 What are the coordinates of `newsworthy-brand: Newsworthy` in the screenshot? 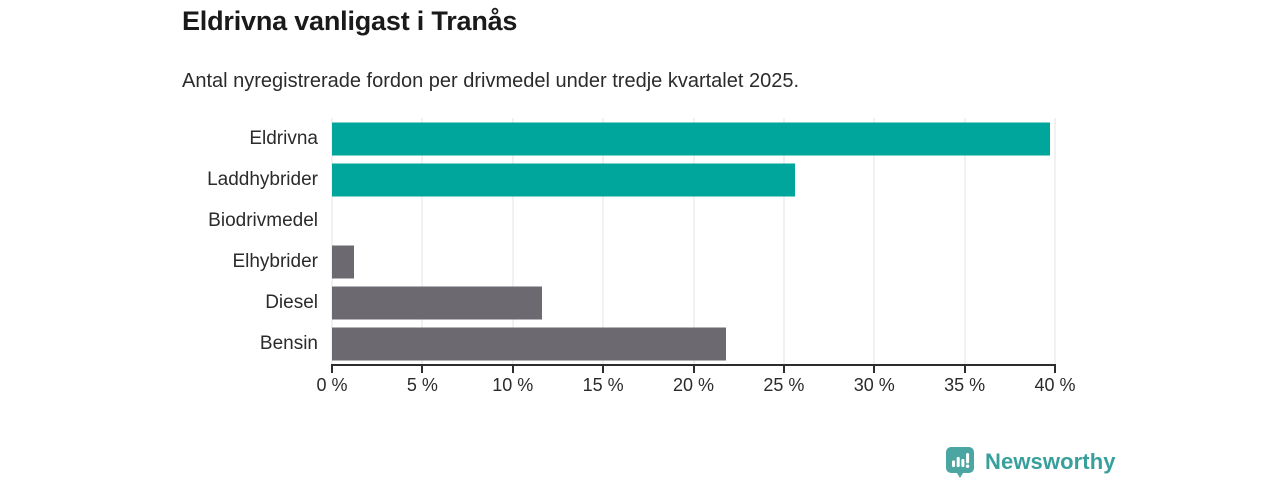 It's located at (1030, 462).